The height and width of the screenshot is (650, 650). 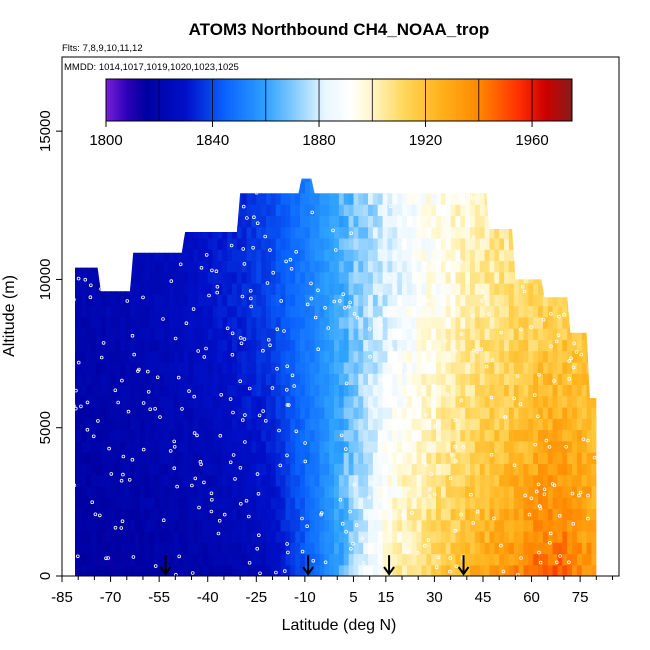 What do you see at coordinates (308, 571) in the screenshot?
I see `arrow-marker-head` at bounding box center [308, 571].